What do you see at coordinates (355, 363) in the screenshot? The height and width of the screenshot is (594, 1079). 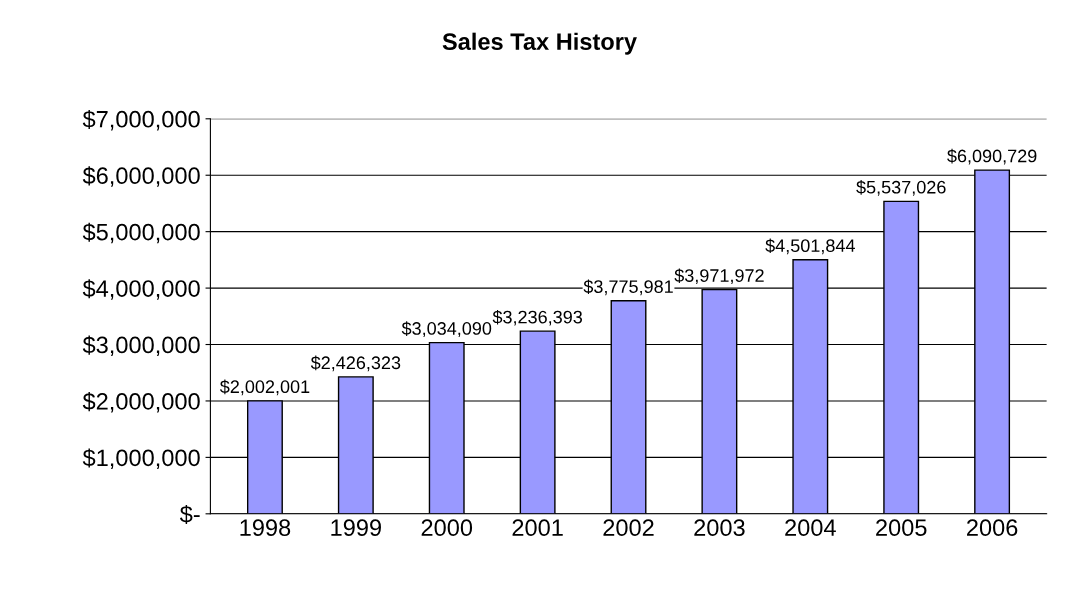 I see `data-label: $2,426,323` at bounding box center [355, 363].